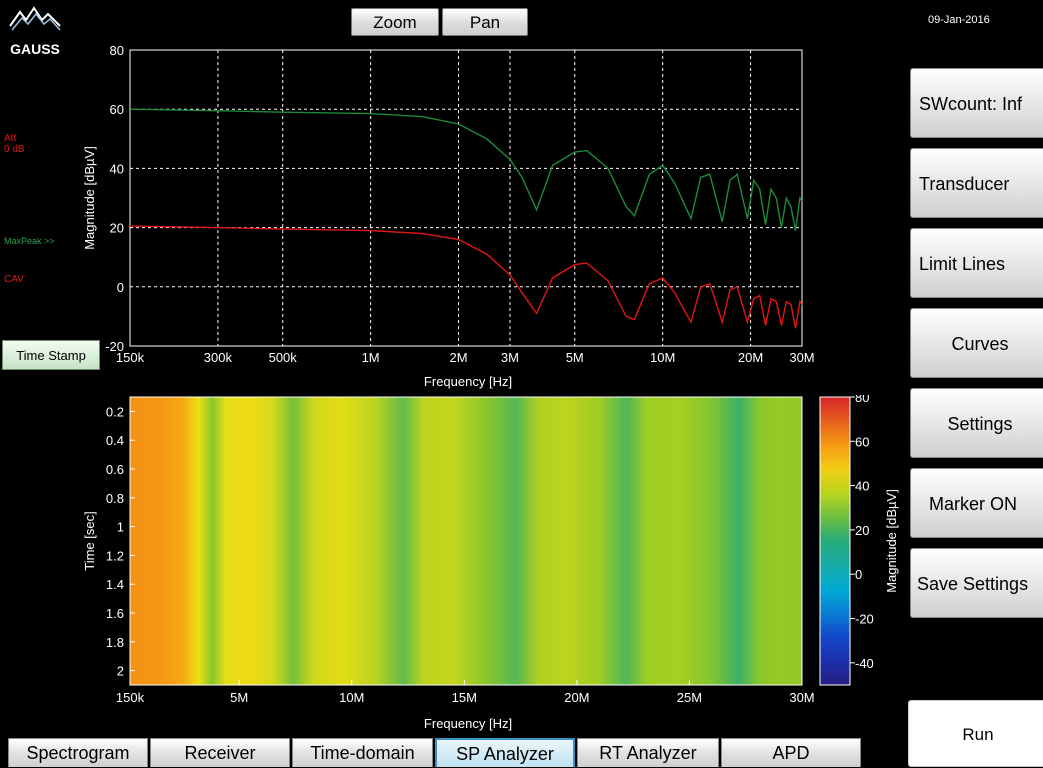 Image resolution: width=1043 pixels, height=768 pixels. I want to click on time-stamp-button: Time Stamp, so click(51, 355).